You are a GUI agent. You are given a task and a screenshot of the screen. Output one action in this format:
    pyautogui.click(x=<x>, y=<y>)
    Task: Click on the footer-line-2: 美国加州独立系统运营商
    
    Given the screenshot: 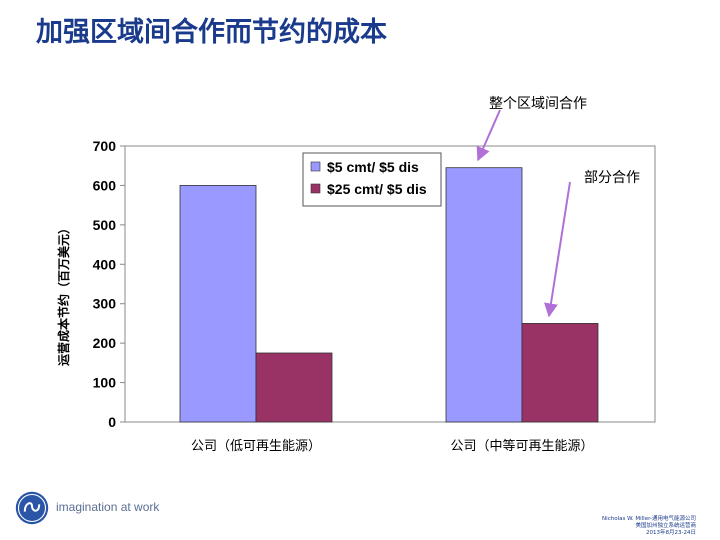 What is the action you would take?
    pyautogui.click(x=665, y=526)
    